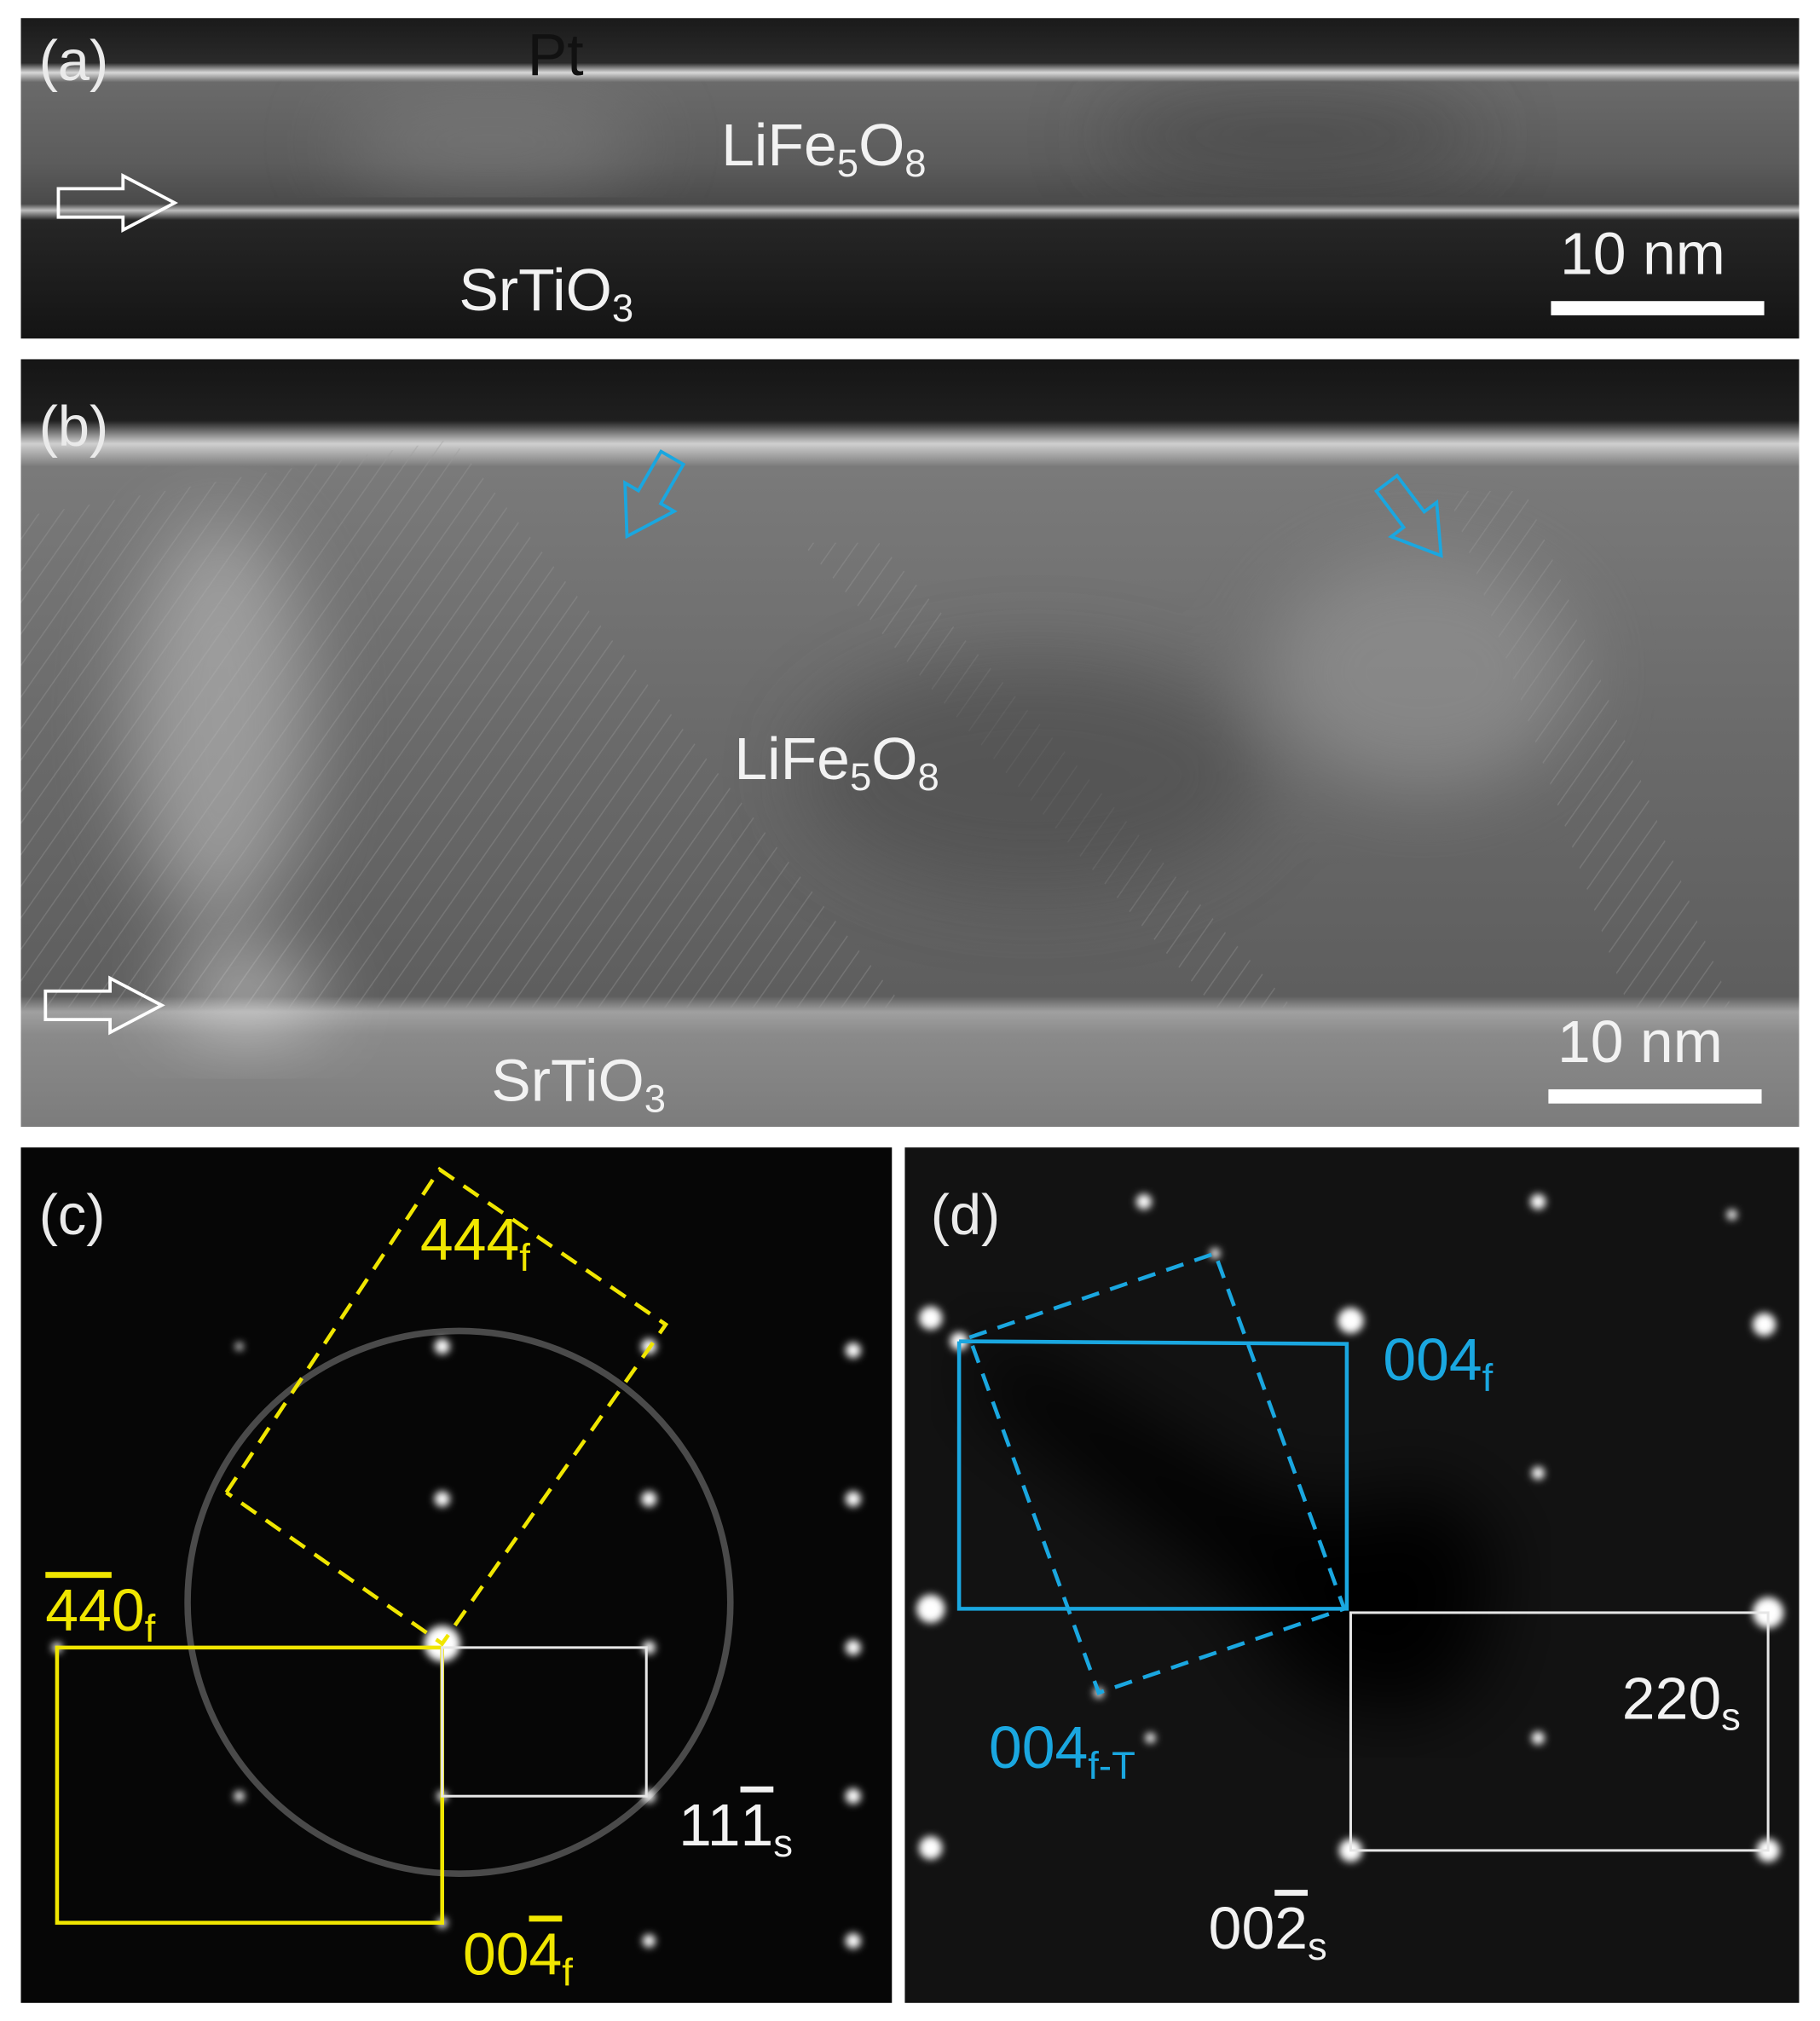 The image size is (1820, 2021). I want to click on beam-stop, so click(1240, 1525).